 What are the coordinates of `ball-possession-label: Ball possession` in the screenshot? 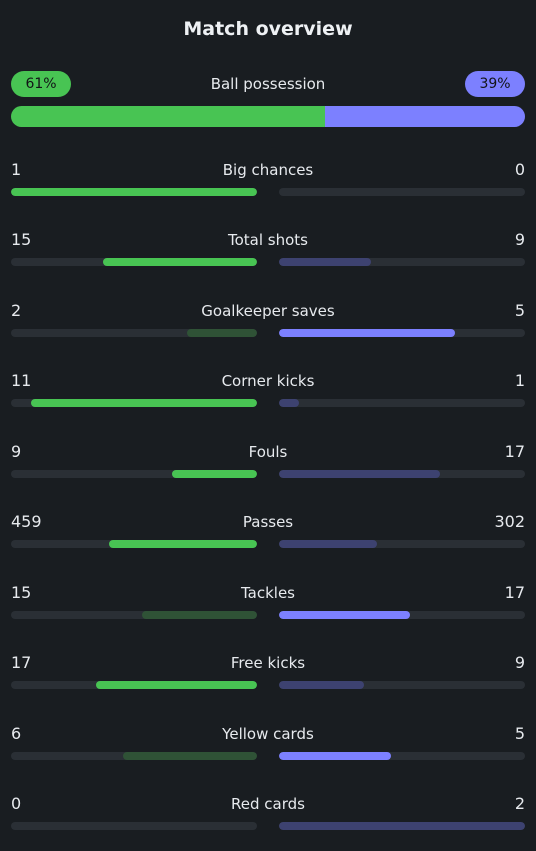 It's located at (268, 84).